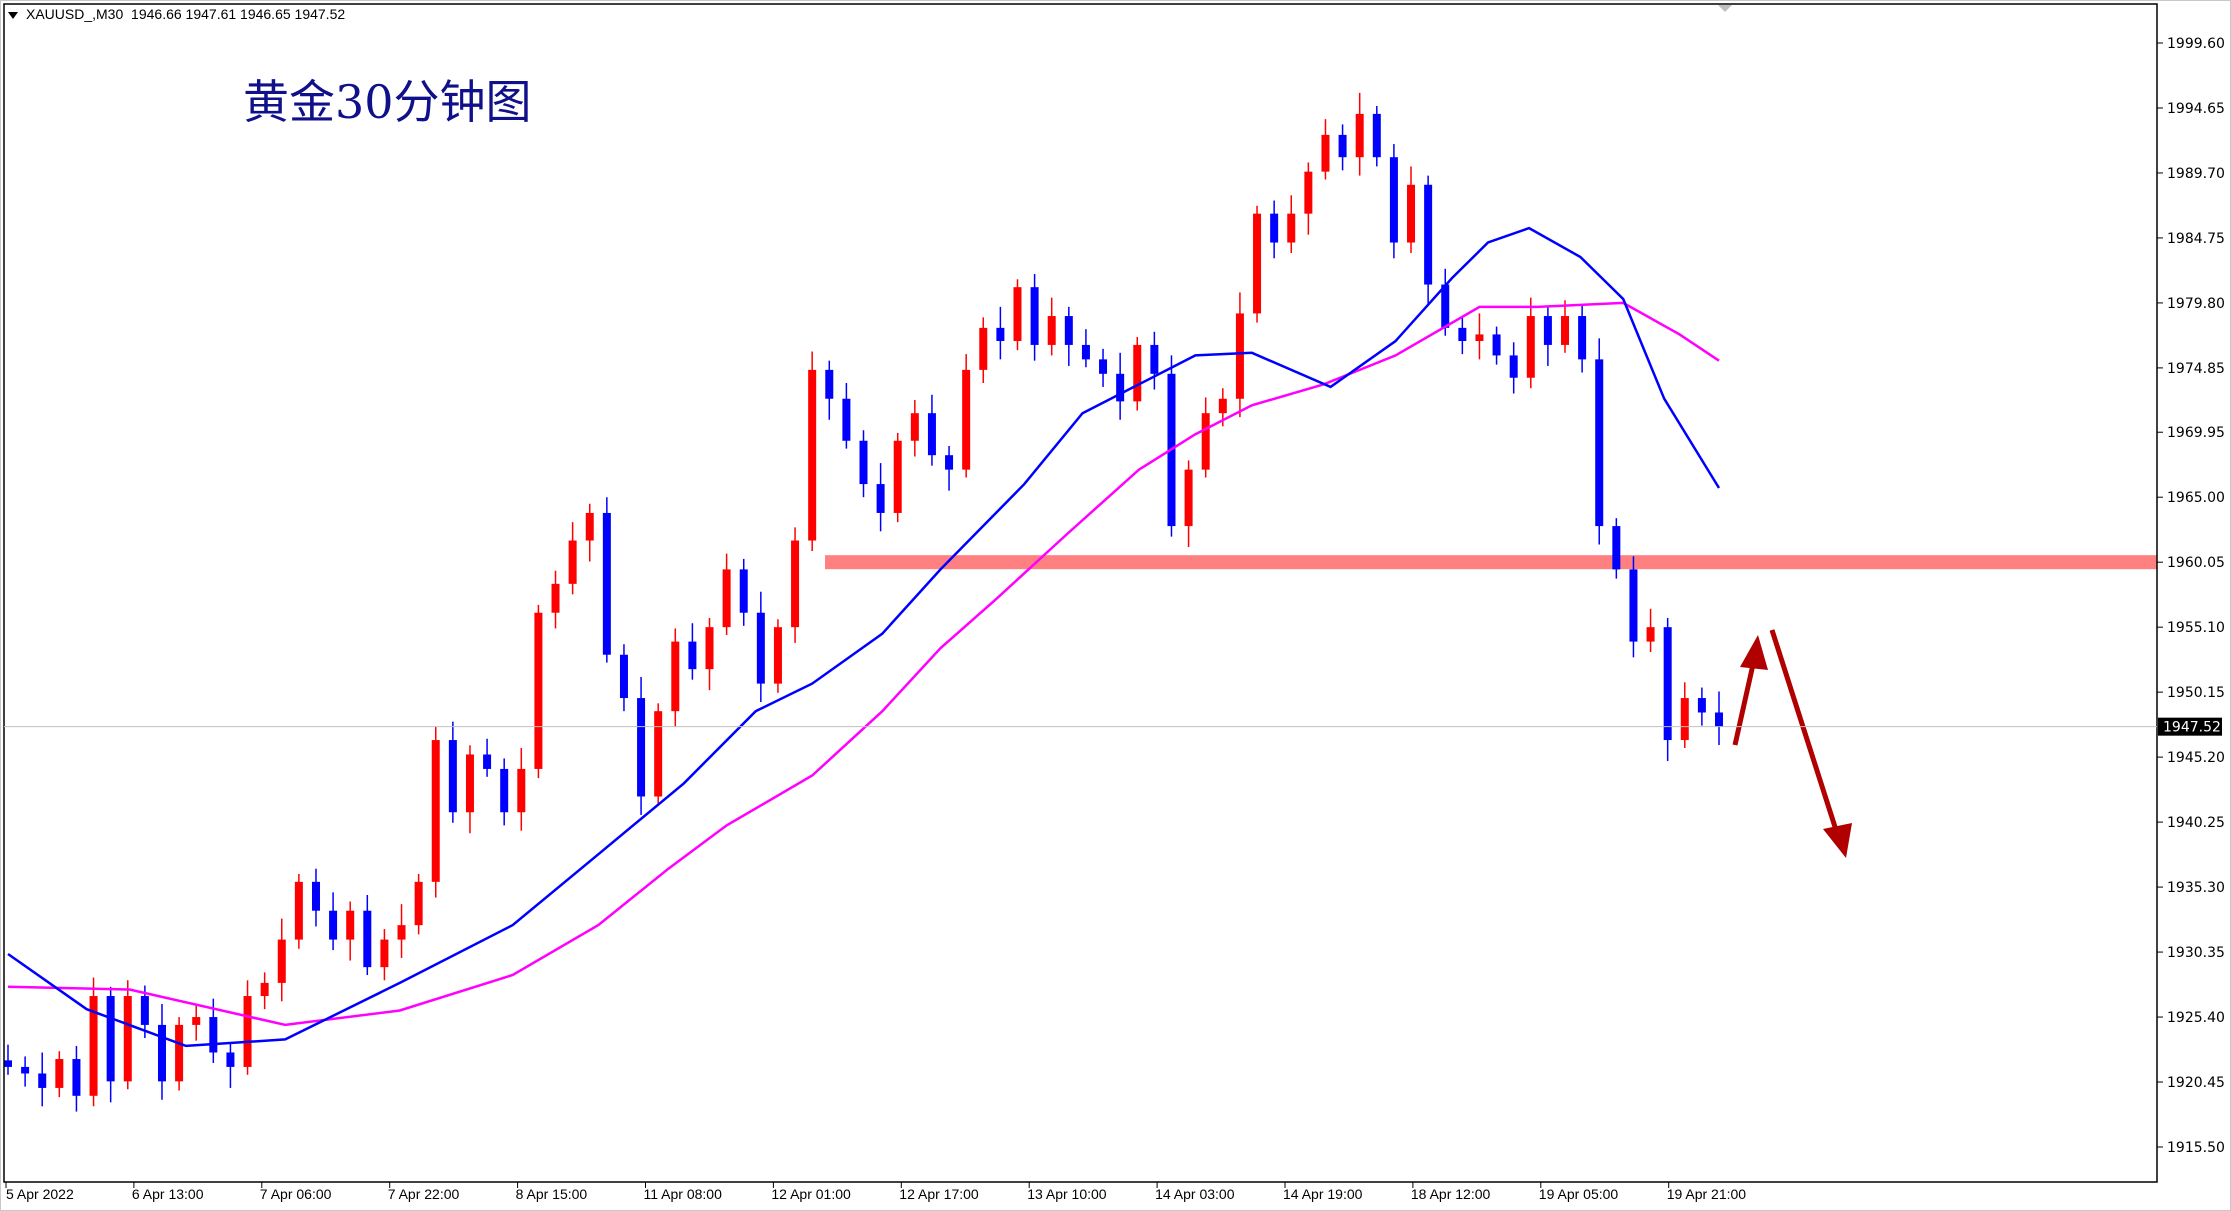  Describe the element at coordinates (1195, 1194) in the screenshot. I see `x-tick-label: 14 Apr 03:00` at that location.